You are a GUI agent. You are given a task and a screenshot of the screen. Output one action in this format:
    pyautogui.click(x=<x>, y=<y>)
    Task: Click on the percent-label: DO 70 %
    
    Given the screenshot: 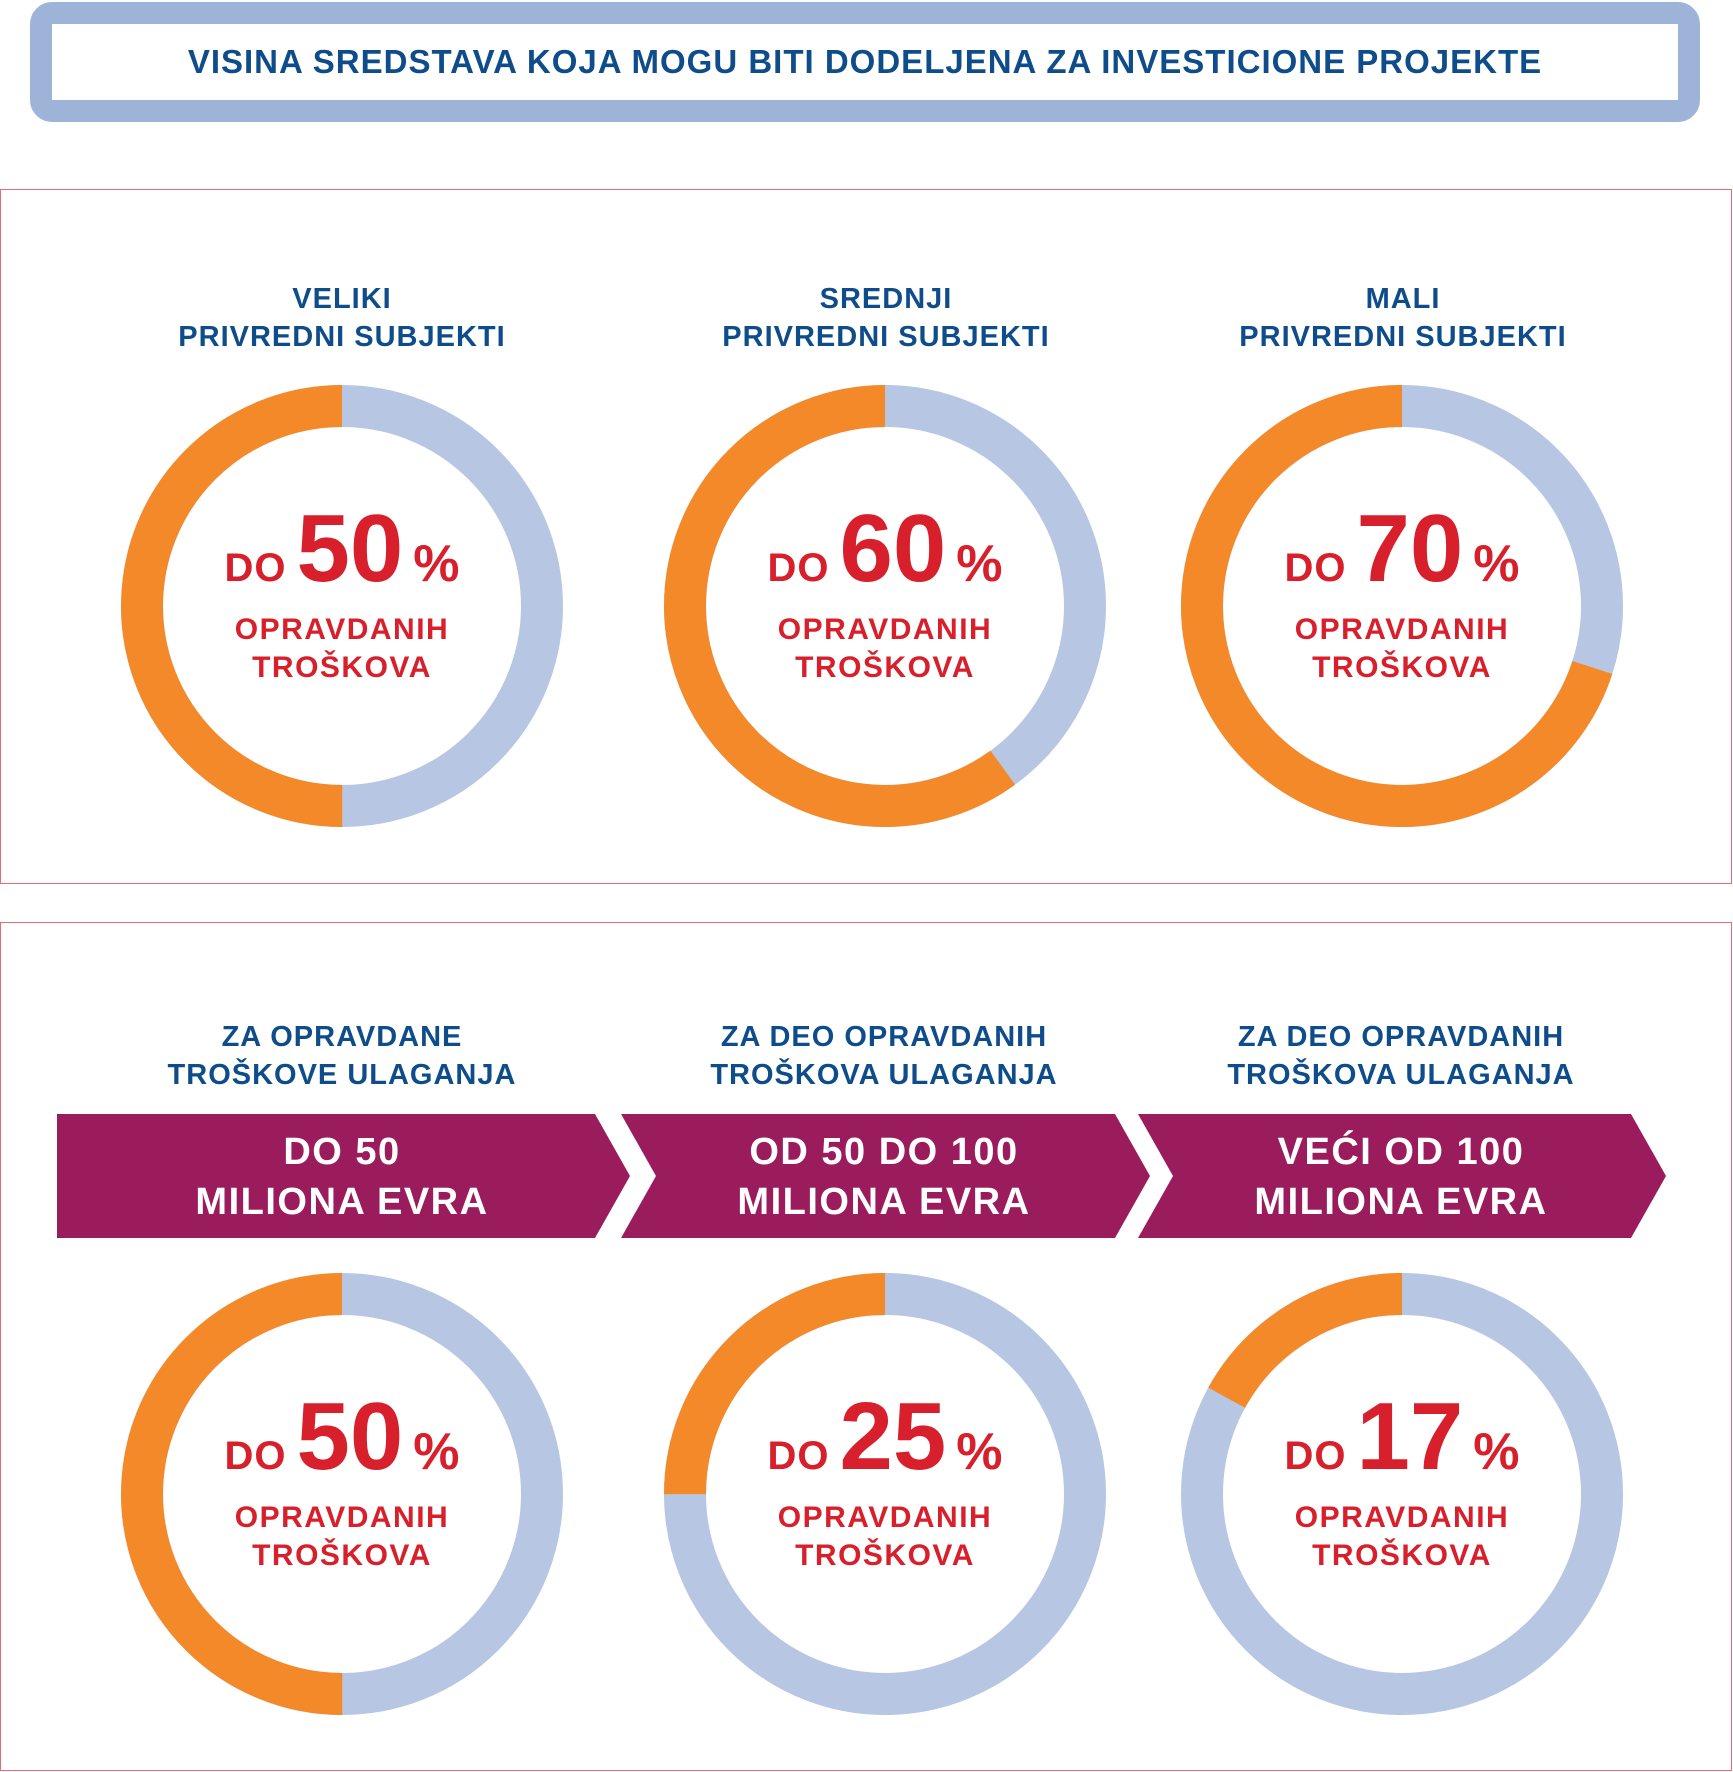 What is the action you would take?
    pyautogui.click(x=1401, y=549)
    